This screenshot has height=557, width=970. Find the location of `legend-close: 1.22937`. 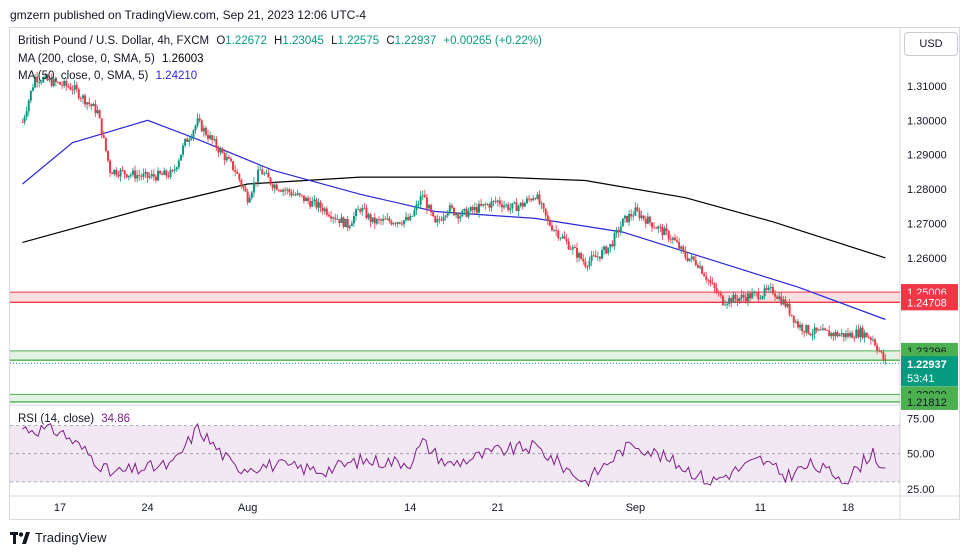

legend-close: 1.22937 is located at coordinates (415, 41).